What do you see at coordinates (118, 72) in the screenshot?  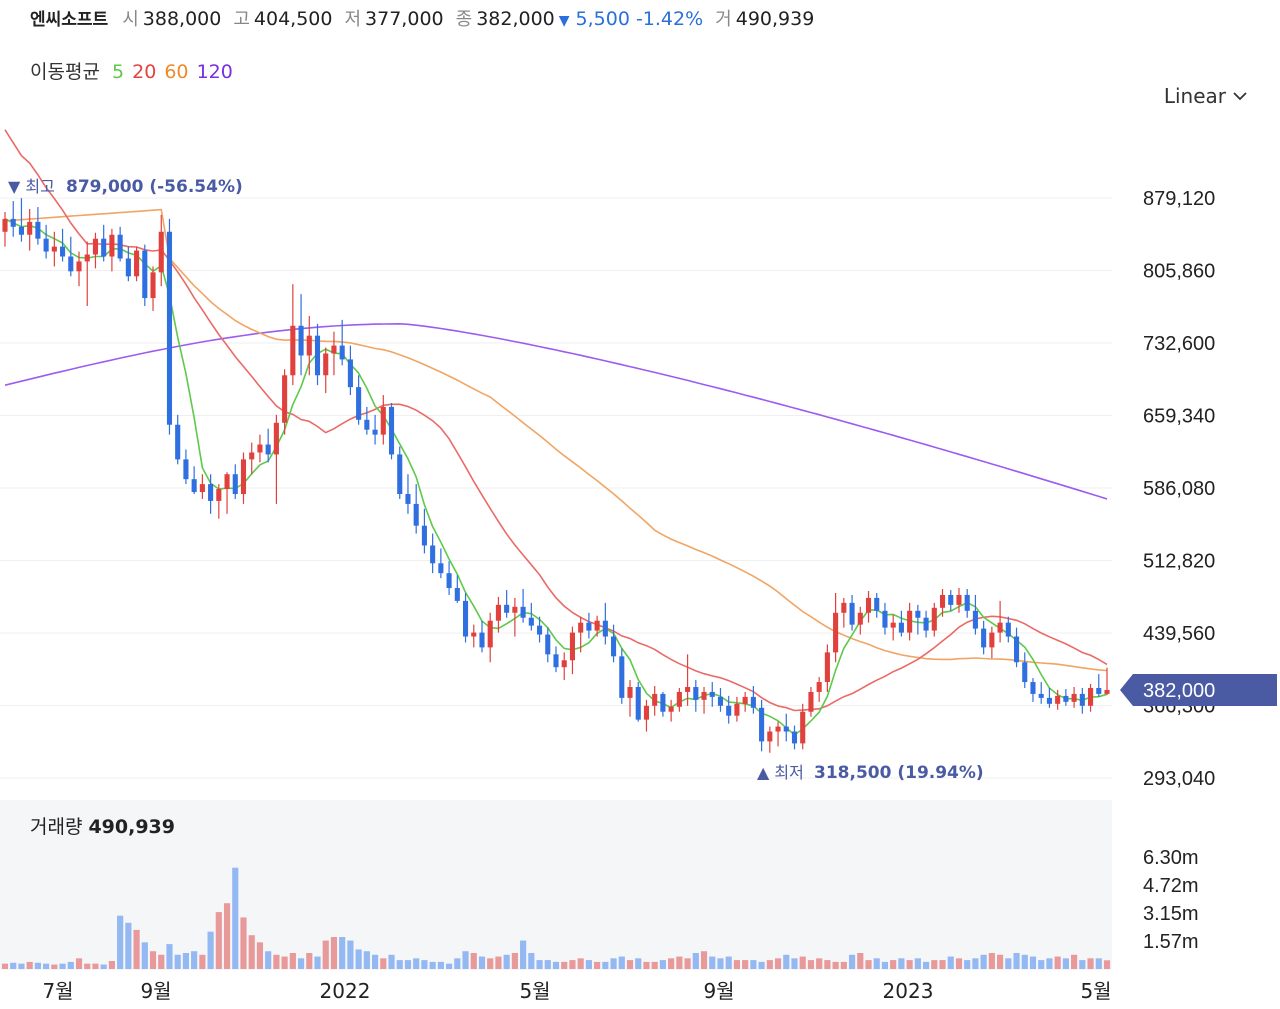 I see `ma5-label: 5` at bounding box center [118, 72].